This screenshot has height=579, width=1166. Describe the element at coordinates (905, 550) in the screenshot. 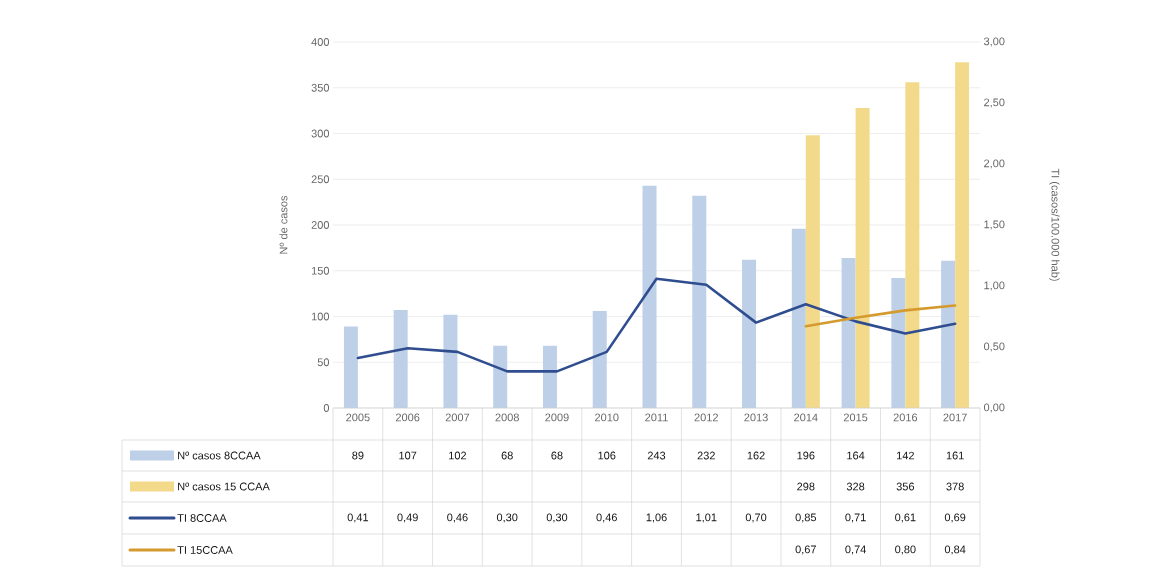

I see `data-label: 0,80` at that location.